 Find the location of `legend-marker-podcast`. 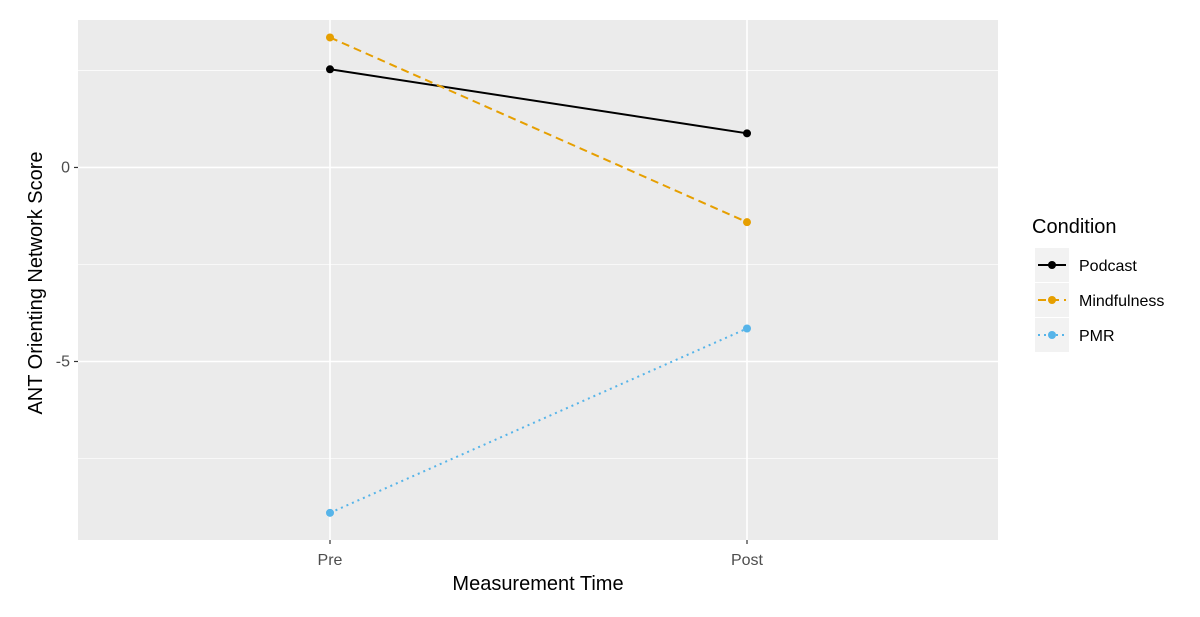

legend-marker-podcast is located at coordinates (1052, 265).